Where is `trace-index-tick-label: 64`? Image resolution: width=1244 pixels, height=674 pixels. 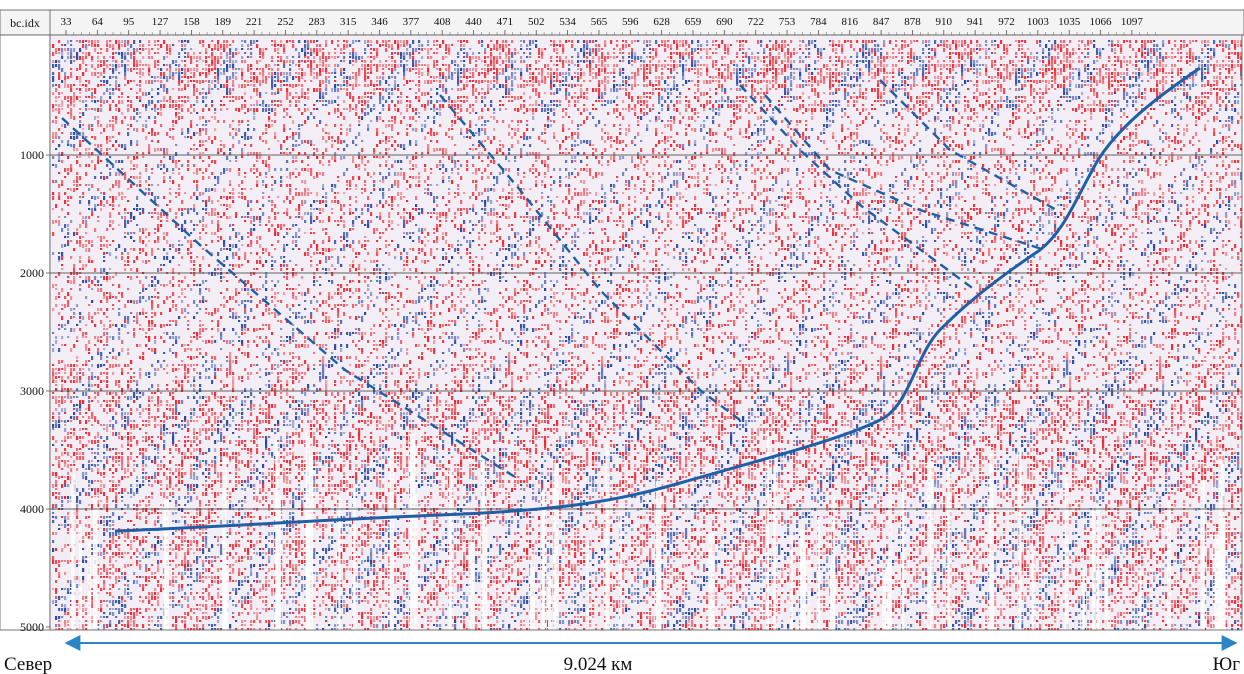
trace-index-tick-label: 64 is located at coordinates (98, 22).